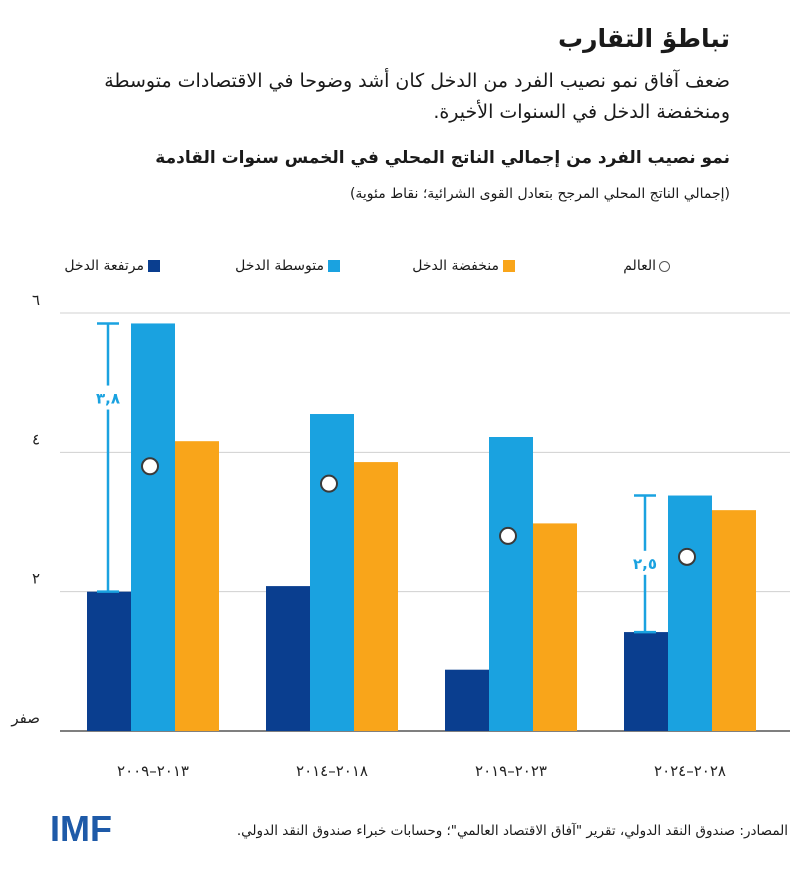 Image resolution: width=800 pixels, height=870 pixels. I want to click on y-tick-label: ٦, so click(36, 300).